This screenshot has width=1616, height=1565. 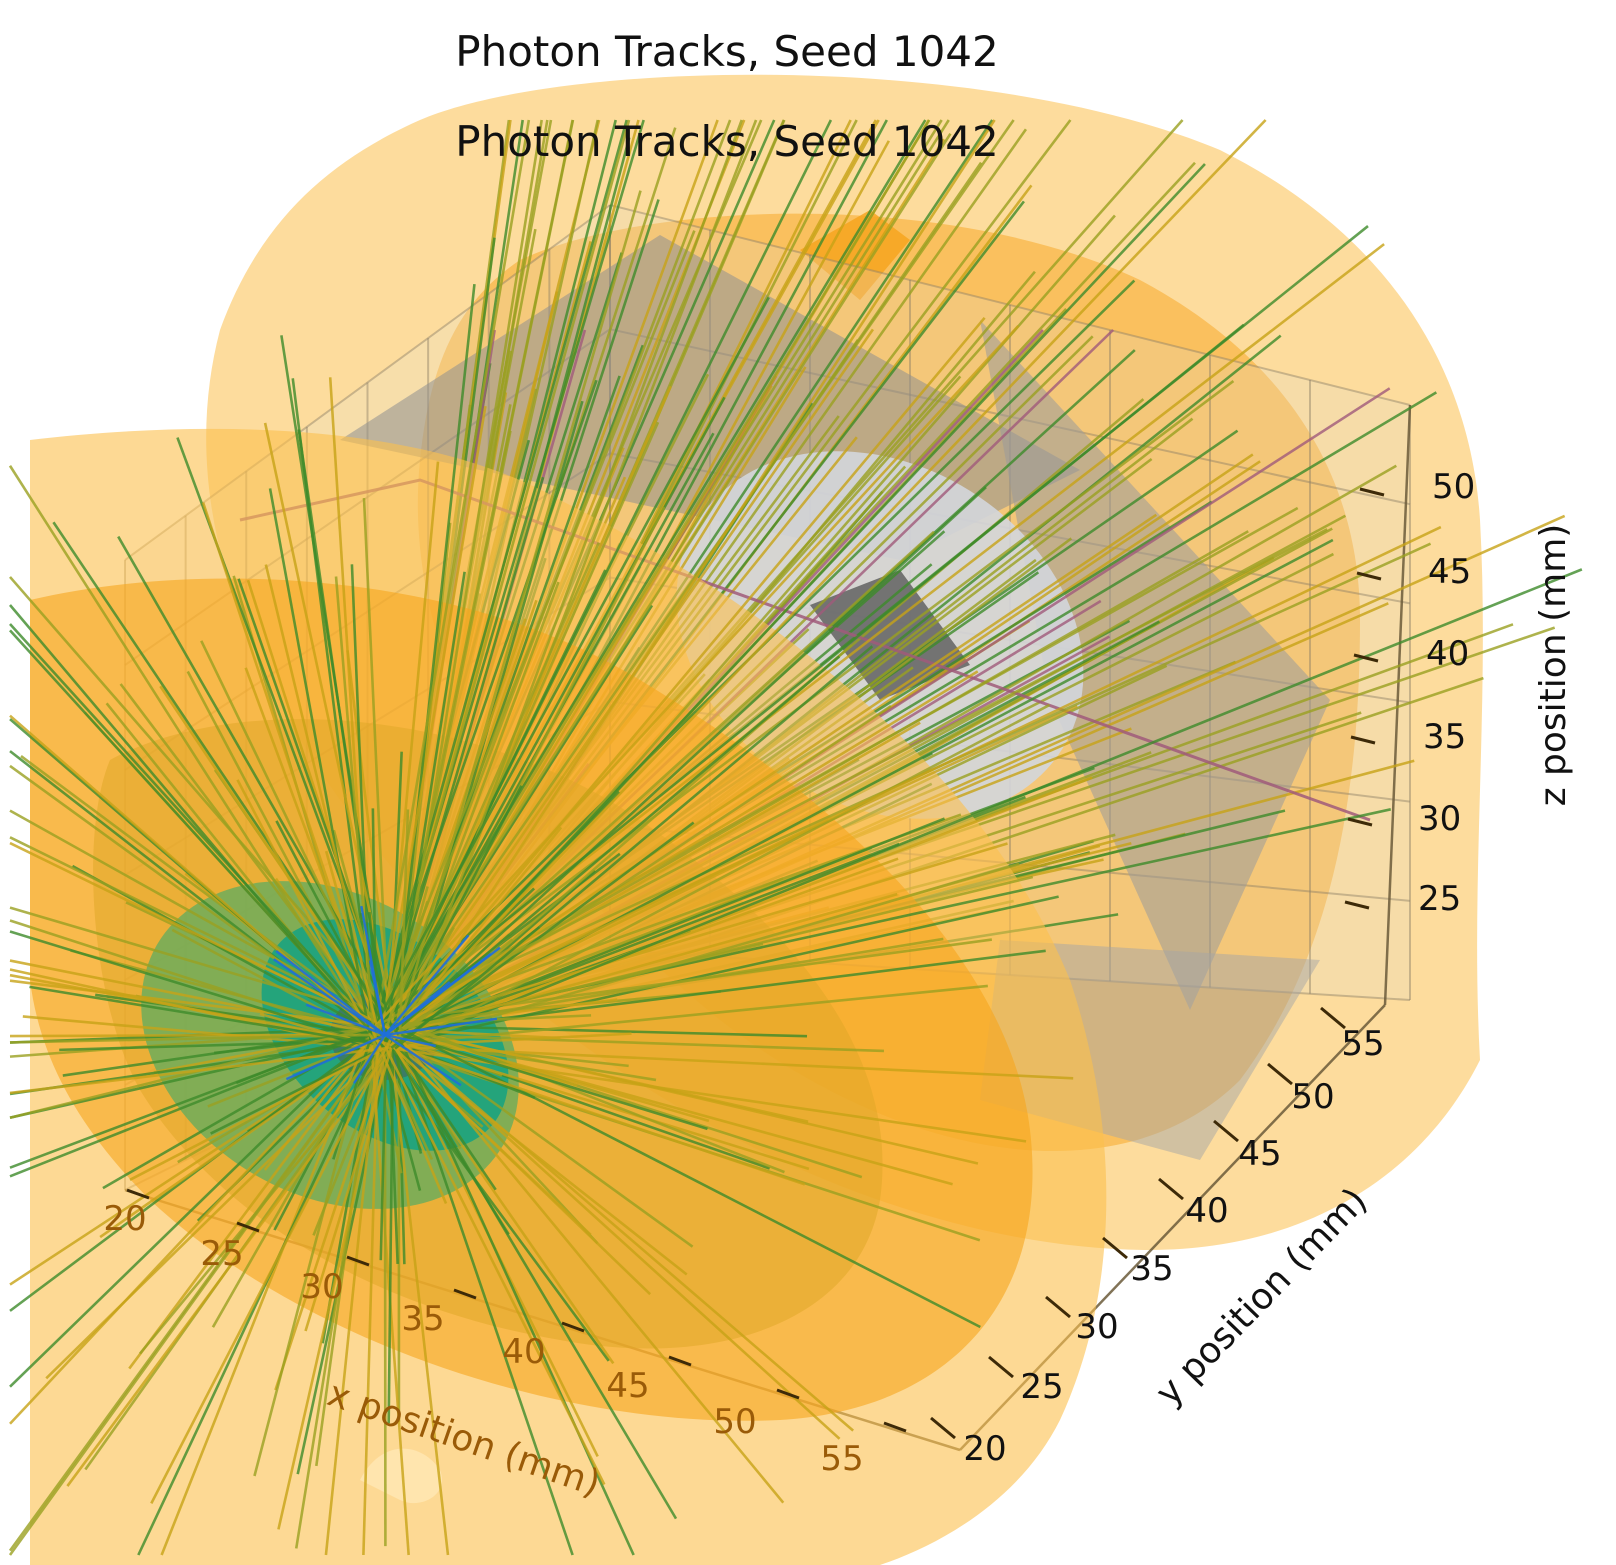 I want to click on chart-title: Photon Tracks, Seed 1042, so click(x=727, y=51).